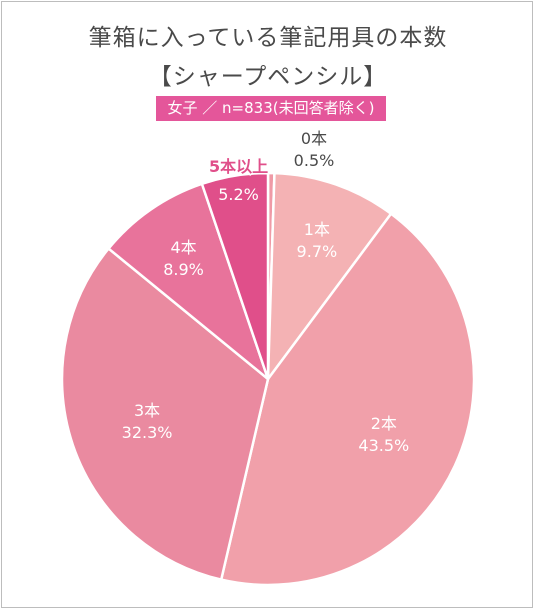  I want to click on pie-label-category-3: 3本, so click(147, 410).